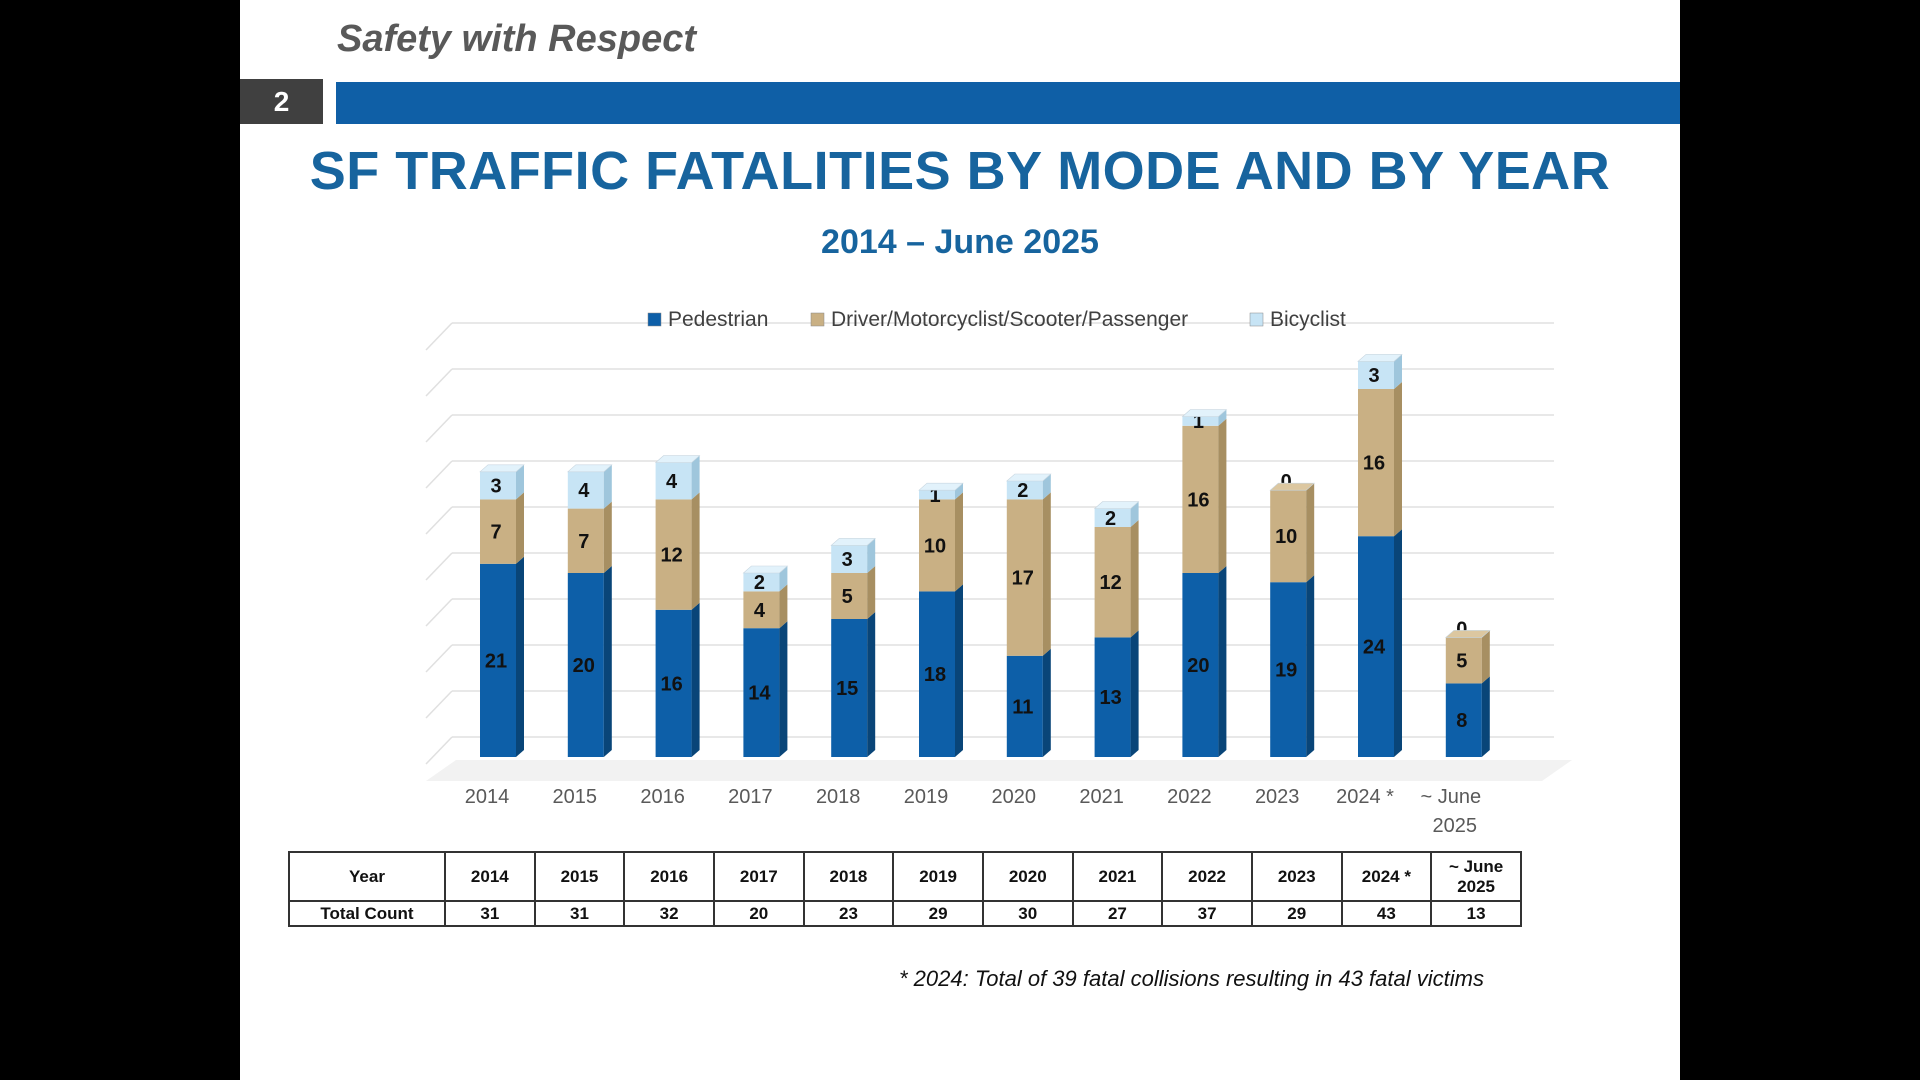  Describe the element at coordinates (1386, 913) in the screenshot. I see `table-cell-total: 43` at that location.